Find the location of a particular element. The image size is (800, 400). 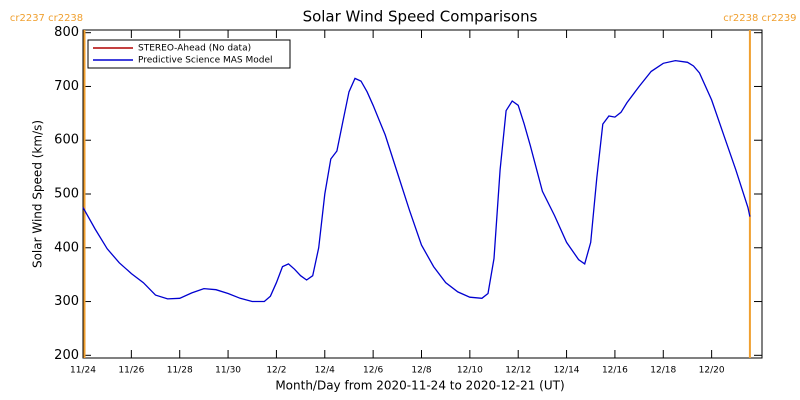

legend-box is located at coordinates (189, 54).